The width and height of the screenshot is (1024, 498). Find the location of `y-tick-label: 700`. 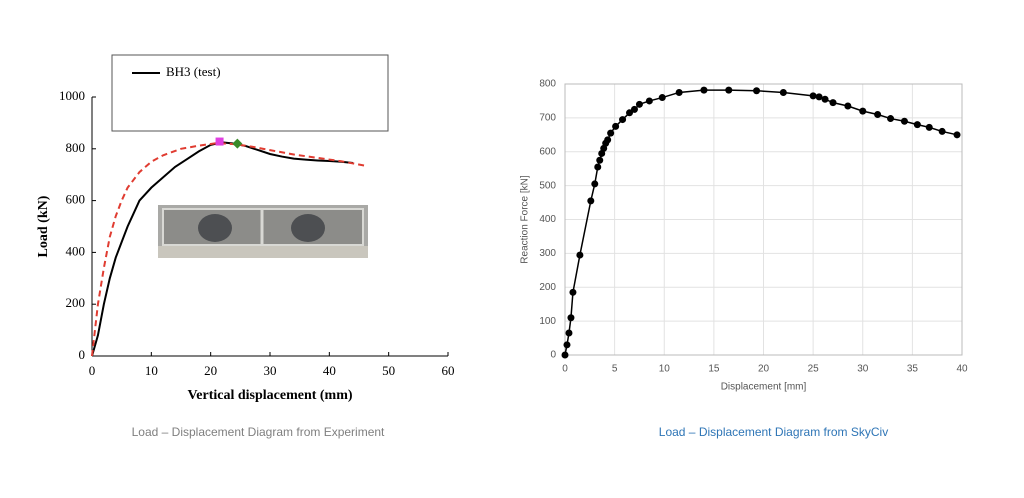

y-tick-label: 700 is located at coordinates (547, 118).